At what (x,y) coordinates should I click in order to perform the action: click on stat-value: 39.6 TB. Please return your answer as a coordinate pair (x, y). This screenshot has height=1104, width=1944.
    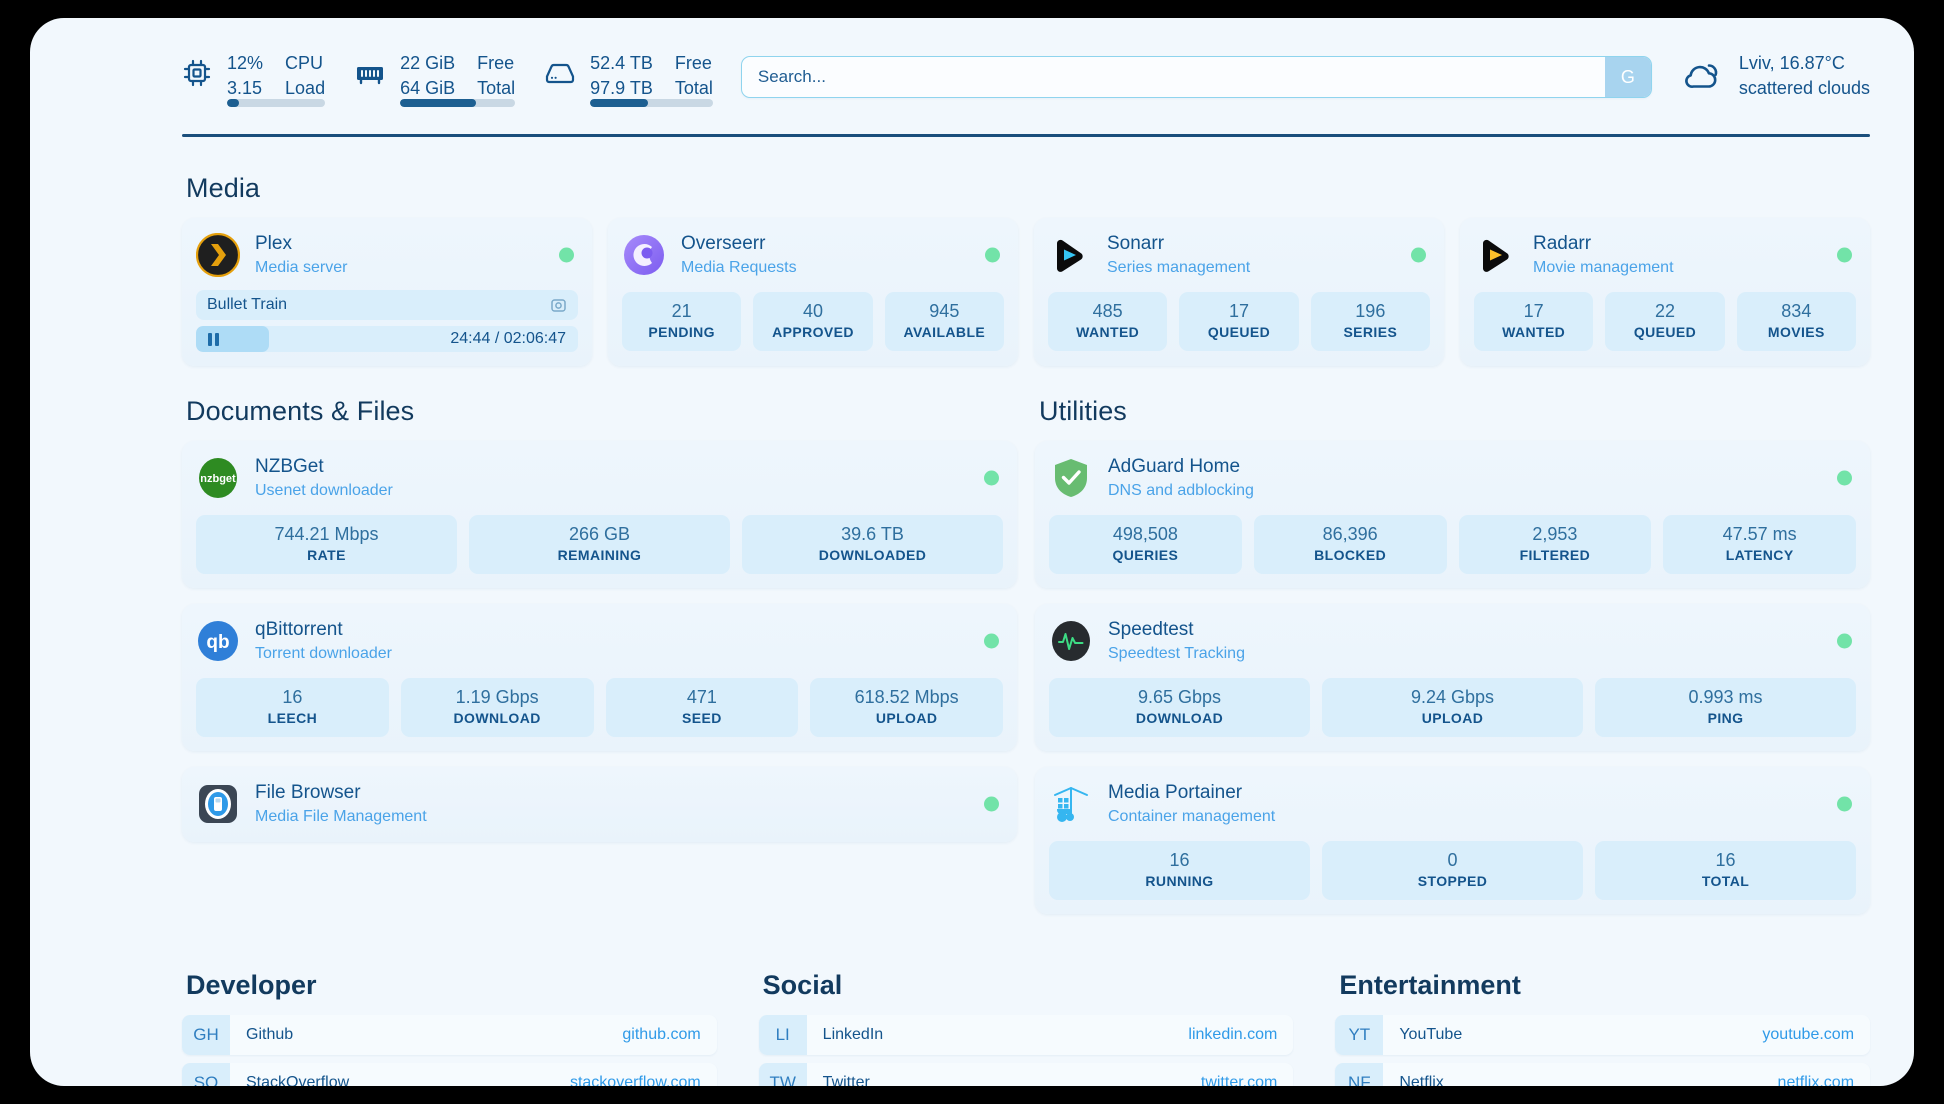
    Looking at the image, I should click on (872, 534).